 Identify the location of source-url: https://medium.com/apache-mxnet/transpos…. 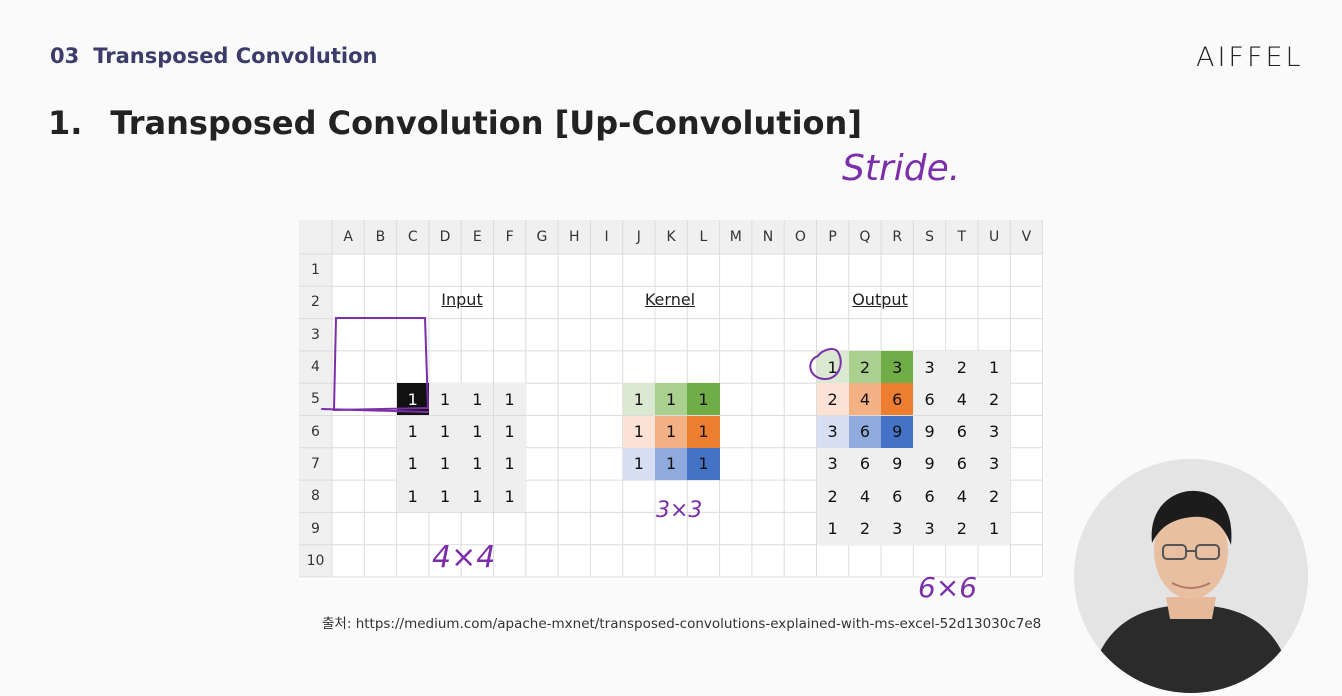
(698, 624).